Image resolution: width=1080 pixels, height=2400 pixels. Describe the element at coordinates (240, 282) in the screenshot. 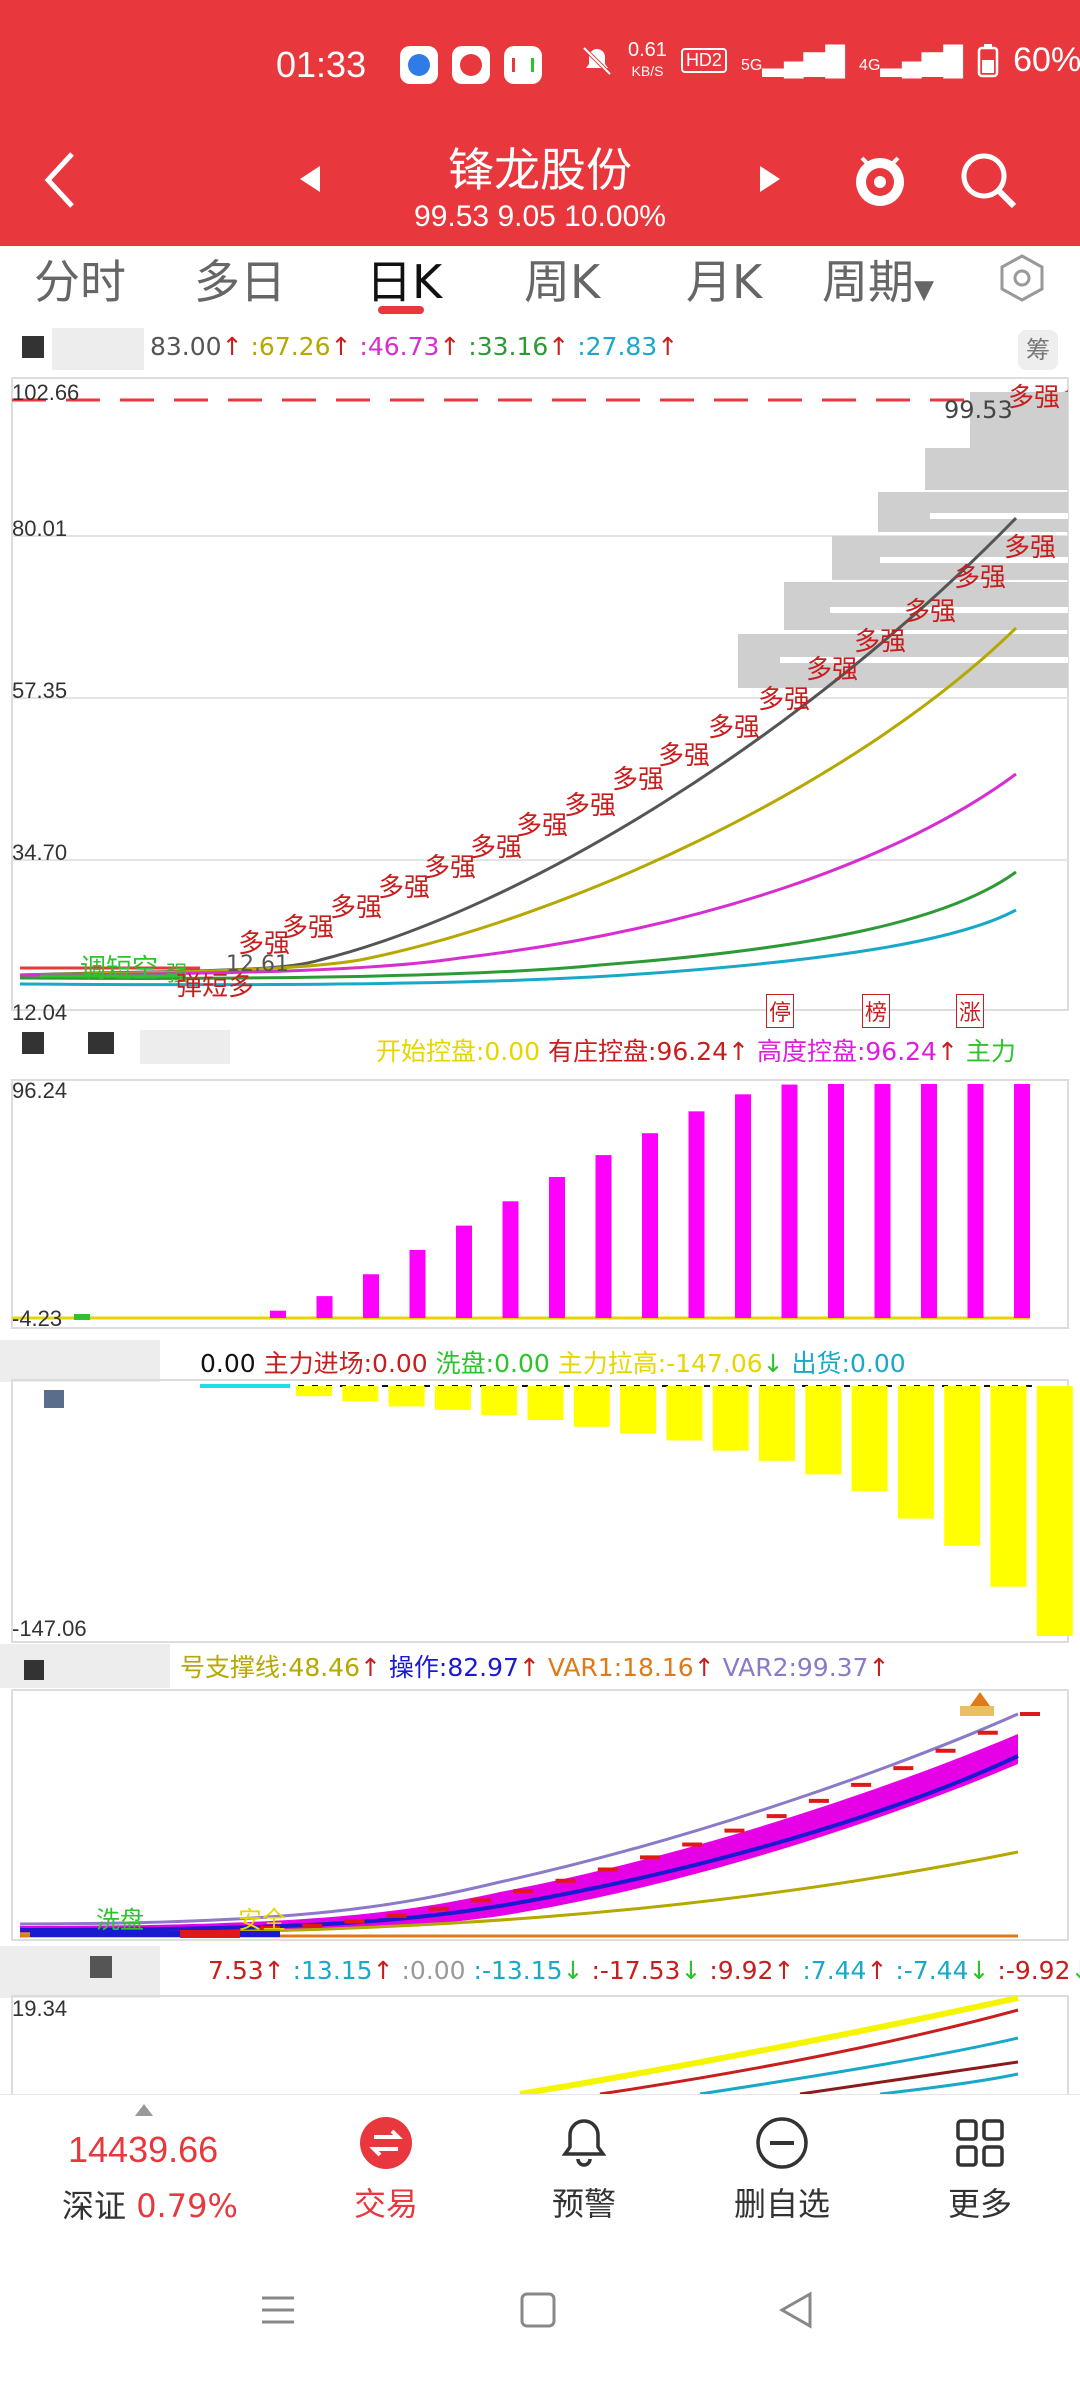

I see `tab-duori: 多日` at that location.